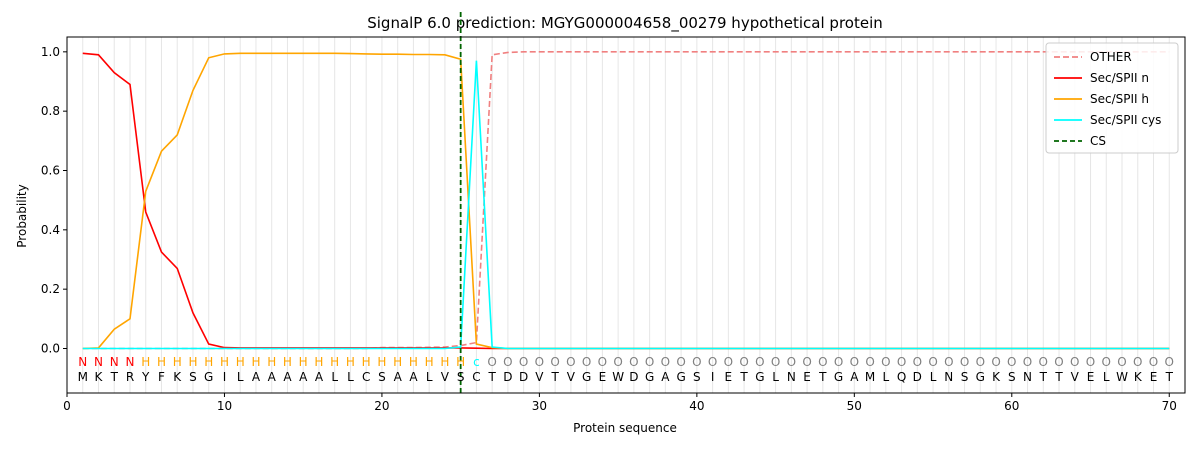 The height and width of the screenshot is (450, 1200). Describe the element at coordinates (22, 215) in the screenshot. I see `y-axis-label: Probability` at that location.